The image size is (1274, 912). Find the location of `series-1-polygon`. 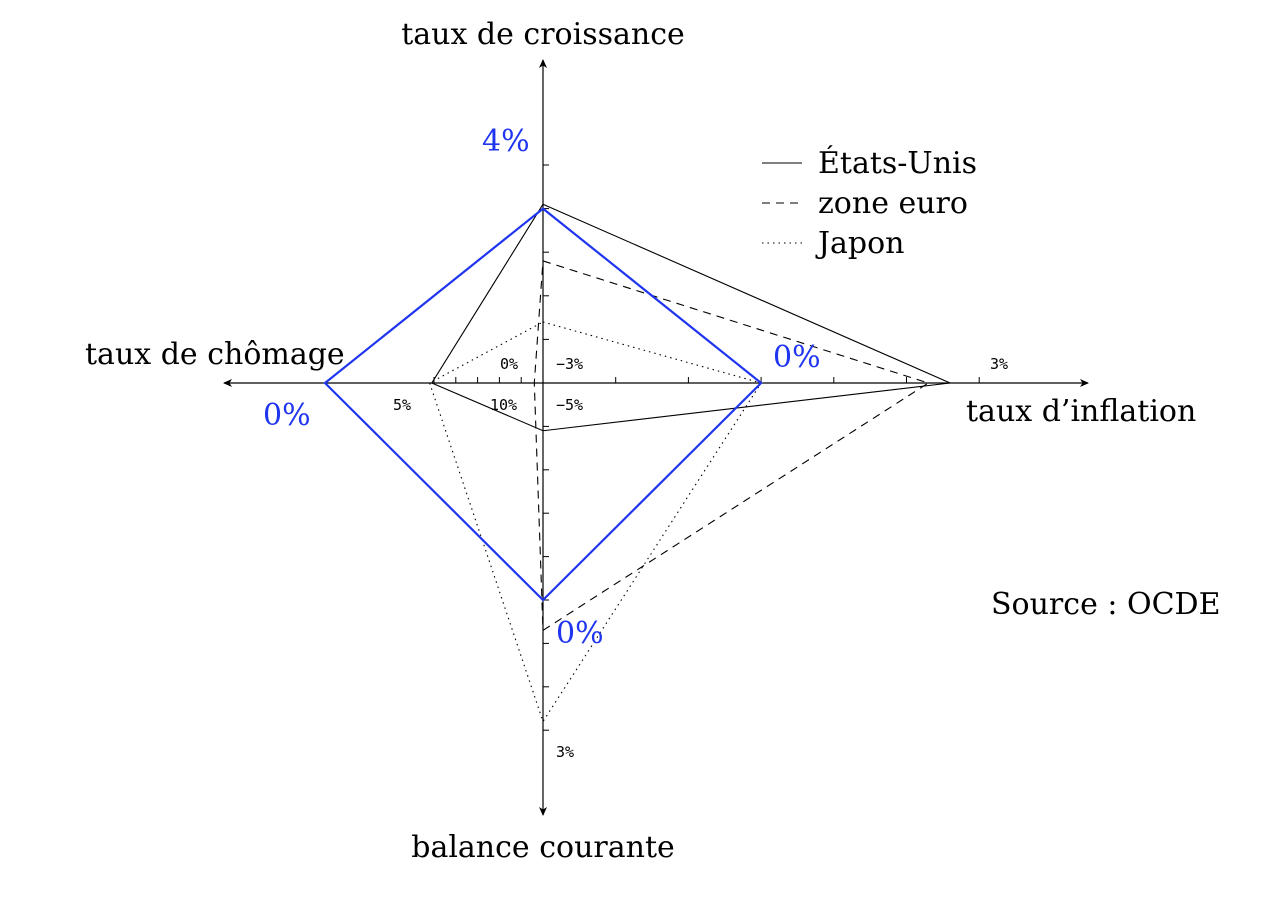

series-1-polygon is located at coordinates (731, 446).